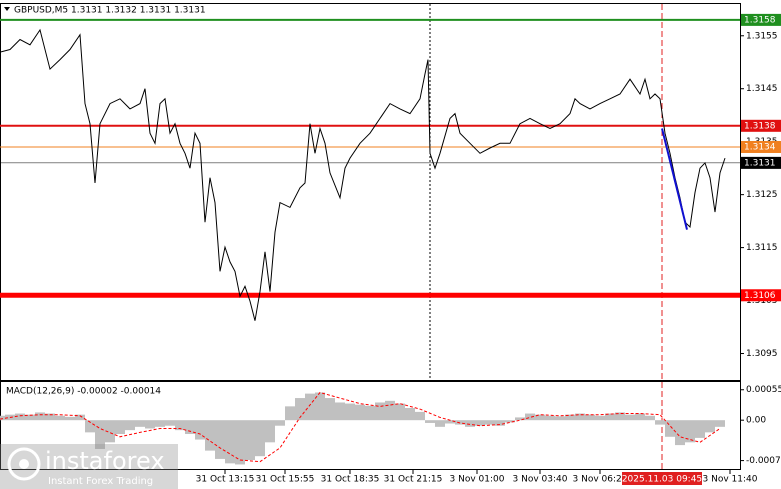 This screenshot has height=489, width=781. What do you see at coordinates (477, 480) in the screenshot?
I see `x-tick-label: 3 Nov 01:00` at bounding box center [477, 480].